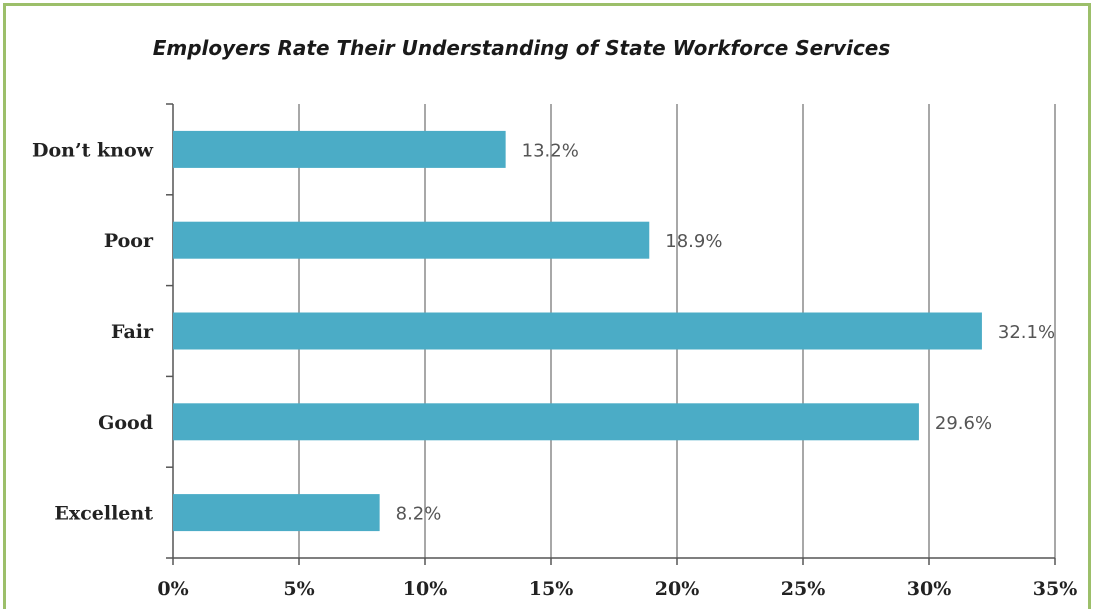 The width and height of the screenshot is (1098, 615). I want to click on data-label: 8.2%, so click(419, 514).